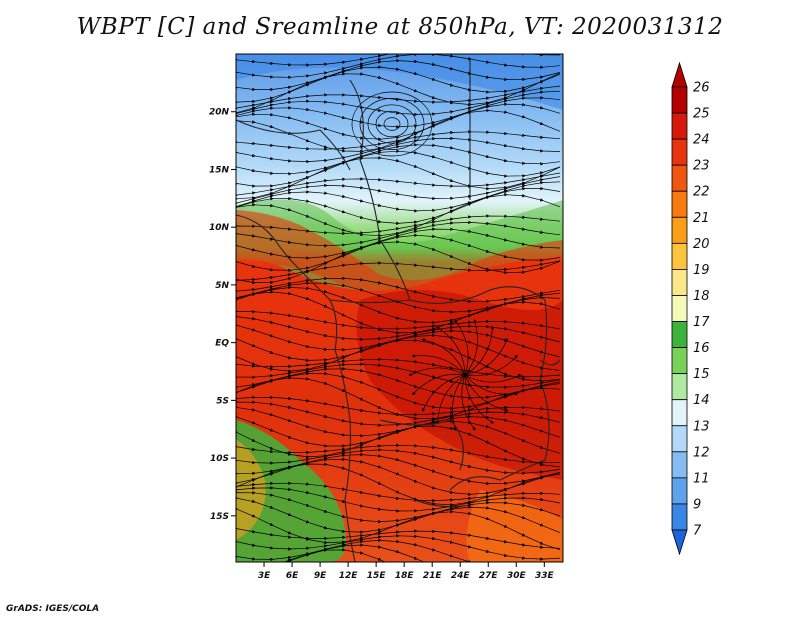 The image size is (800, 618). What do you see at coordinates (701, 140) in the screenshot?
I see `colorbar-level-label: 24` at bounding box center [701, 140].